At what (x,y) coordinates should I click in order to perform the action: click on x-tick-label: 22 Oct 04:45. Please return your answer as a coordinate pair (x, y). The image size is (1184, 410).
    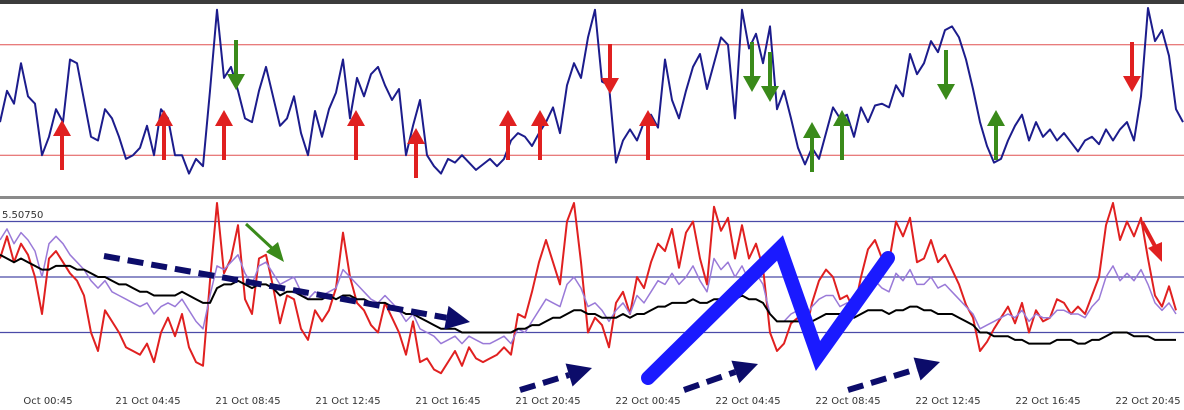
    Looking at the image, I should click on (747, 401).